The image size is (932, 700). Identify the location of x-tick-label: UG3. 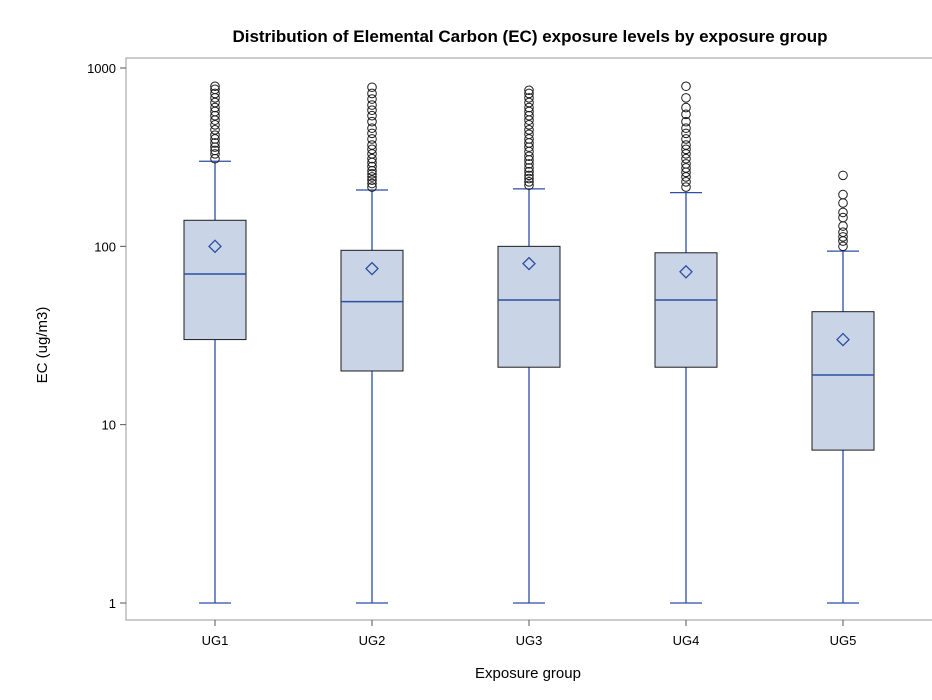
(529, 640).